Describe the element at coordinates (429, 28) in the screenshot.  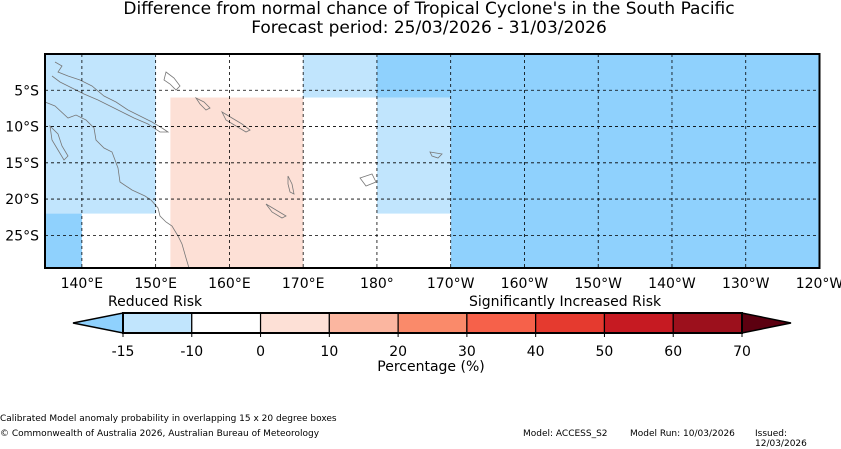
I see `forecast-period: Forecast period: 25/03/2026 - 31/03/2026` at that location.